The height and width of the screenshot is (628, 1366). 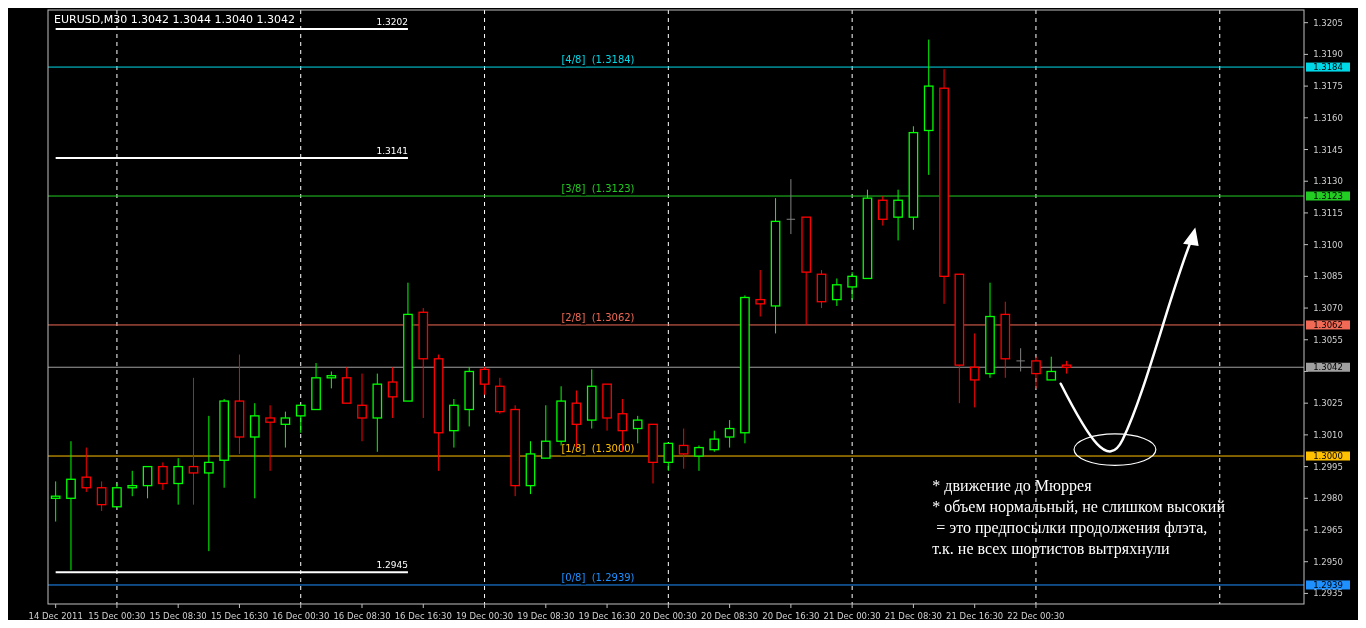 What do you see at coordinates (392, 565) in the screenshot?
I see `data-label: 1.2945` at bounding box center [392, 565].